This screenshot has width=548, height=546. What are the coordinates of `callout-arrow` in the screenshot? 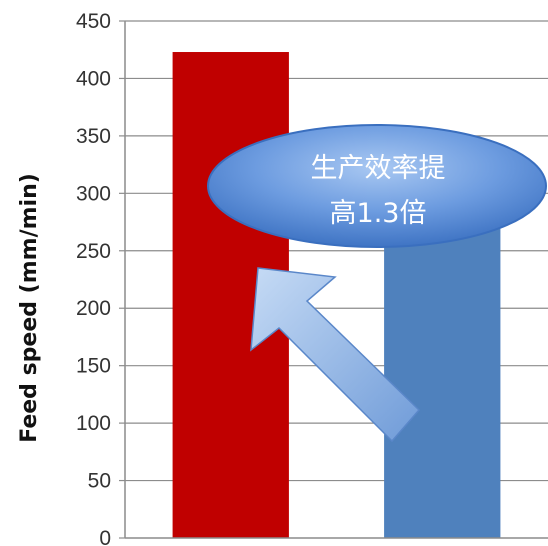 It's located at (335, 355).